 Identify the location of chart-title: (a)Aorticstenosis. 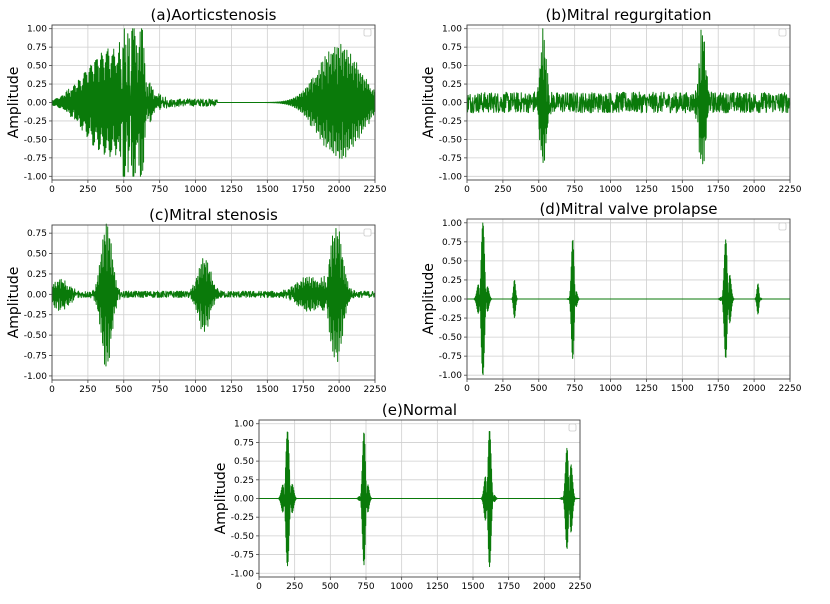
(214, 15).